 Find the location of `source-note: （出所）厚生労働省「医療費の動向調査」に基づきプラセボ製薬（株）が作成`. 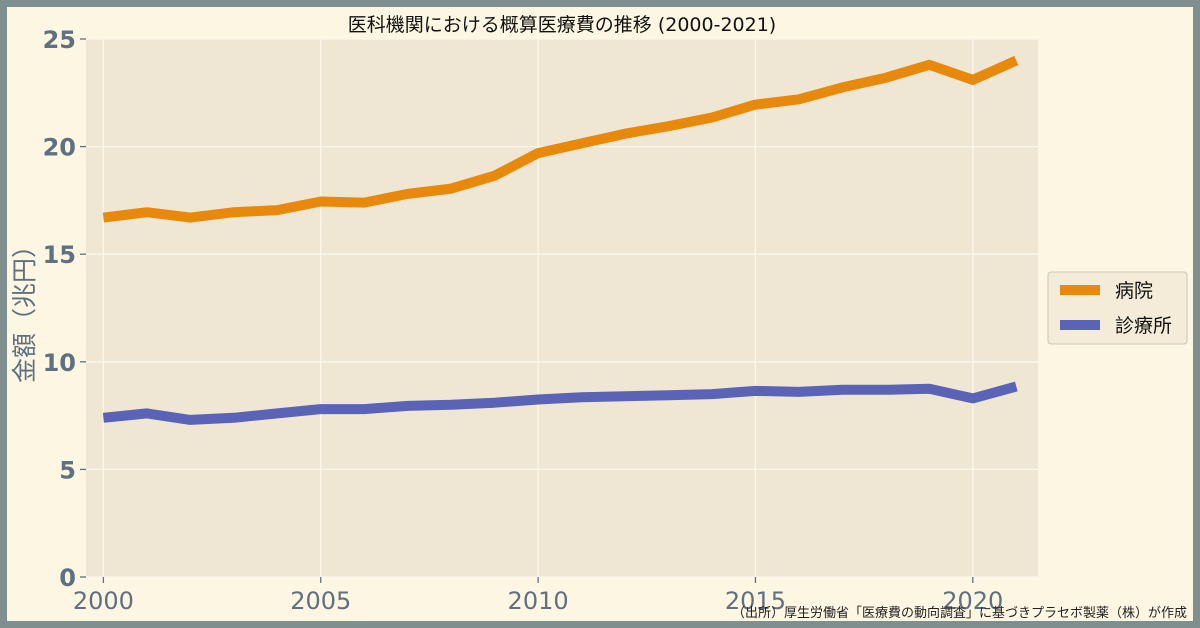

source-note: （出所）厚生労働省「医療費の動向調査」に基づきプラセボ製薬（株）が作成 is located at coordinates (959, 613).